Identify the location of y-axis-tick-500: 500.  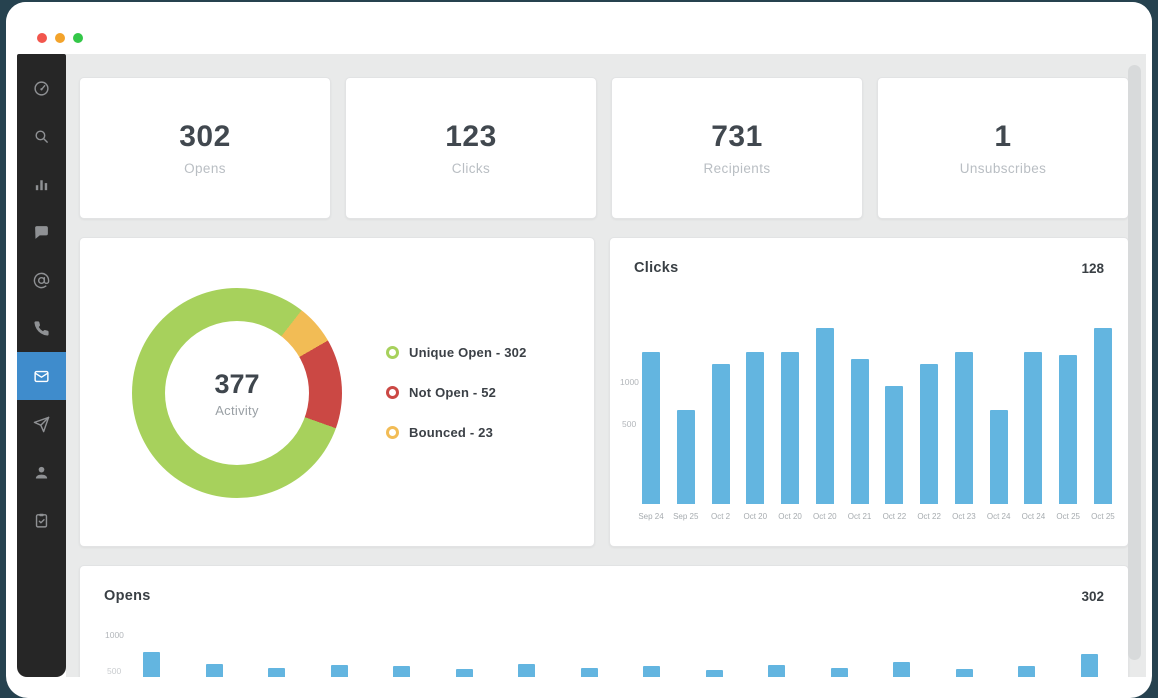
(629, 424).